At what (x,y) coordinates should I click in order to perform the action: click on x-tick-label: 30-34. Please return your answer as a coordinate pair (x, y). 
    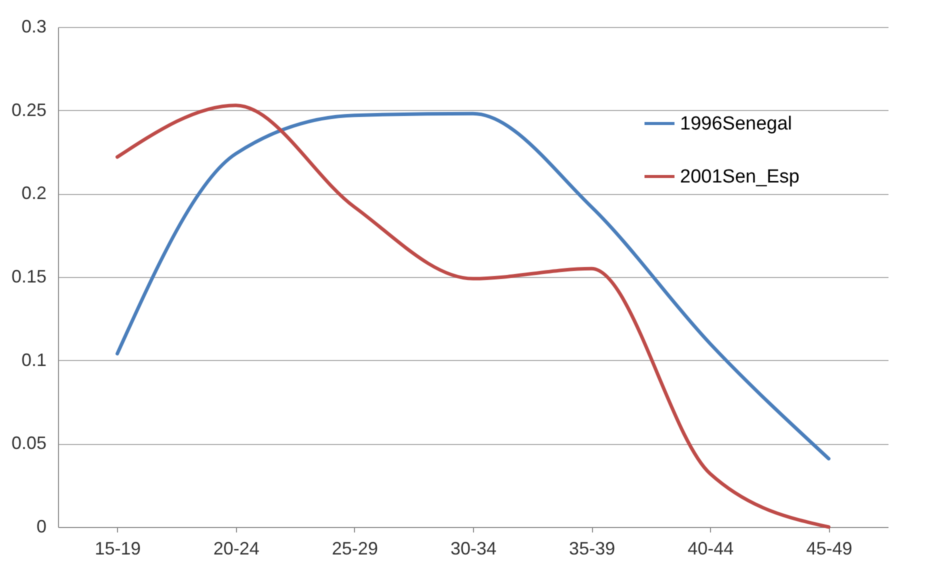
    Looking at the image, I should click on (473, 548).